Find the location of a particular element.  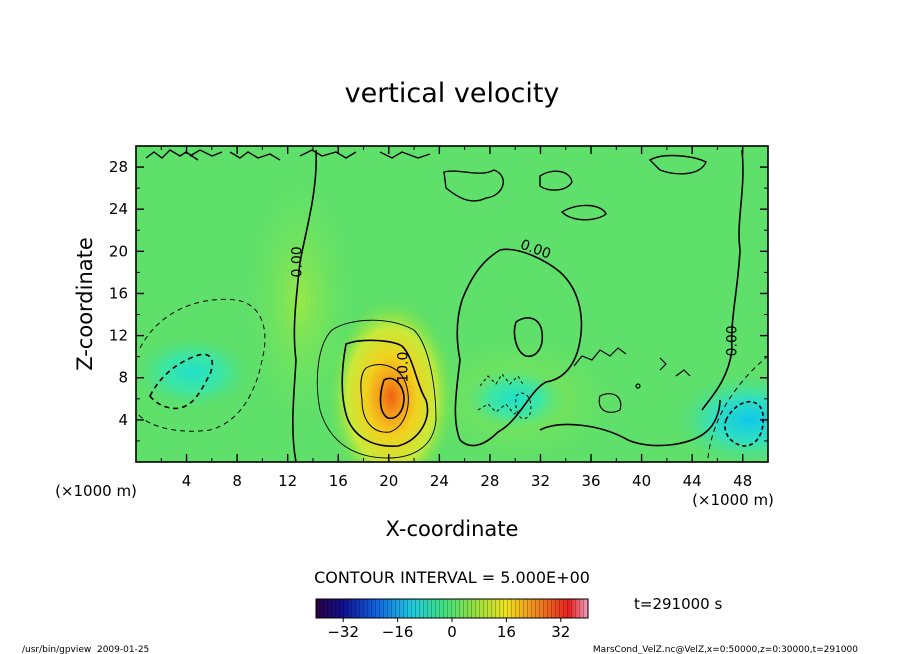

y-tick-label: 12 is located at coordinates (118, 336).